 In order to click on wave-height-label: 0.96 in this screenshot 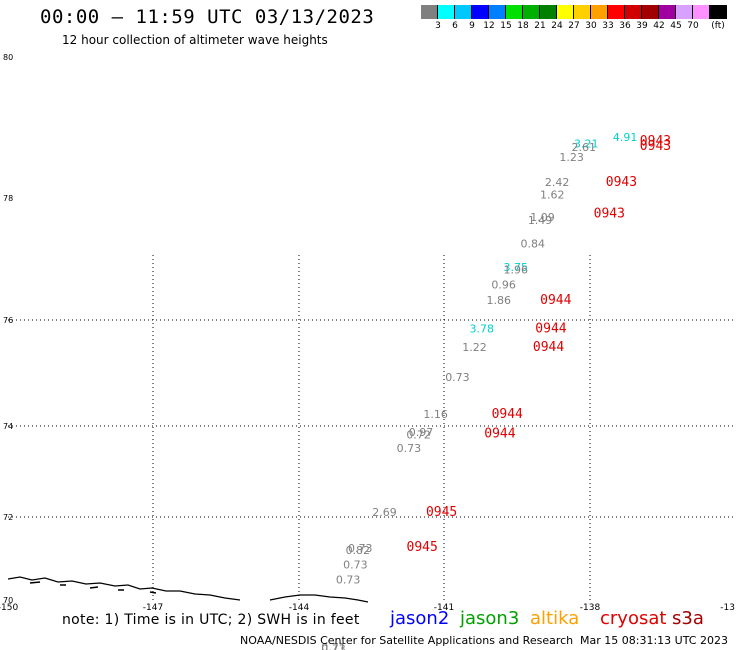, I will do `click(503, 285)`.